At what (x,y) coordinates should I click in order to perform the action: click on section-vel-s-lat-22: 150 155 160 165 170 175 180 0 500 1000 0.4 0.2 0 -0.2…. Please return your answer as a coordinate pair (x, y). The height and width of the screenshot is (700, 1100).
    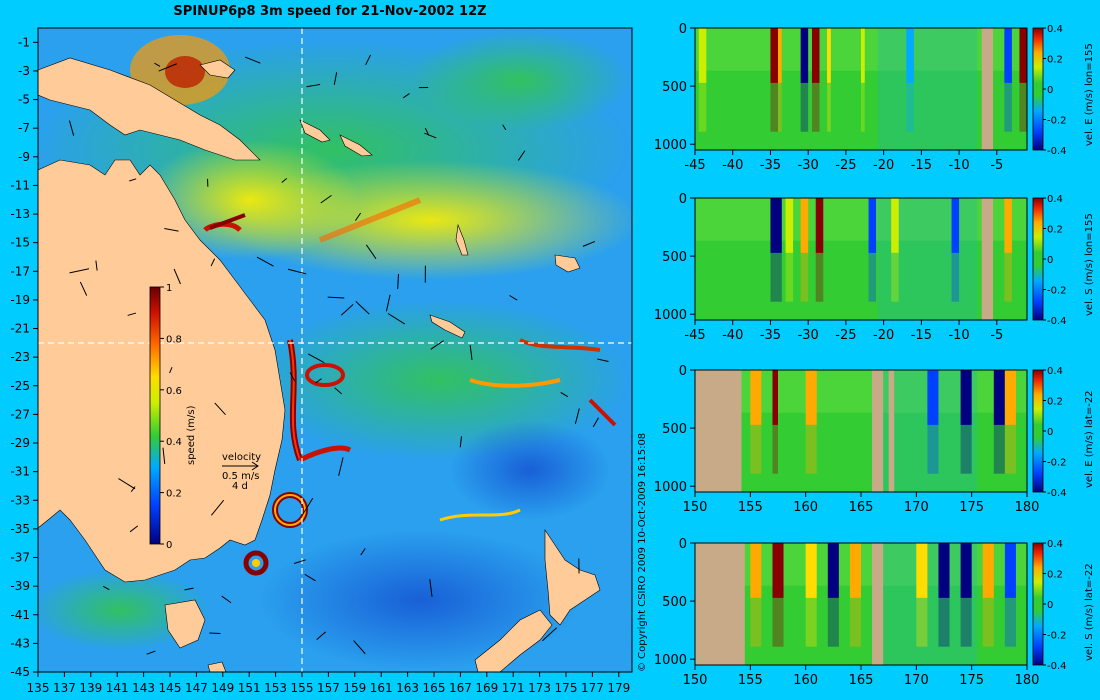
    Looking at the image, I should click on (874, 612).